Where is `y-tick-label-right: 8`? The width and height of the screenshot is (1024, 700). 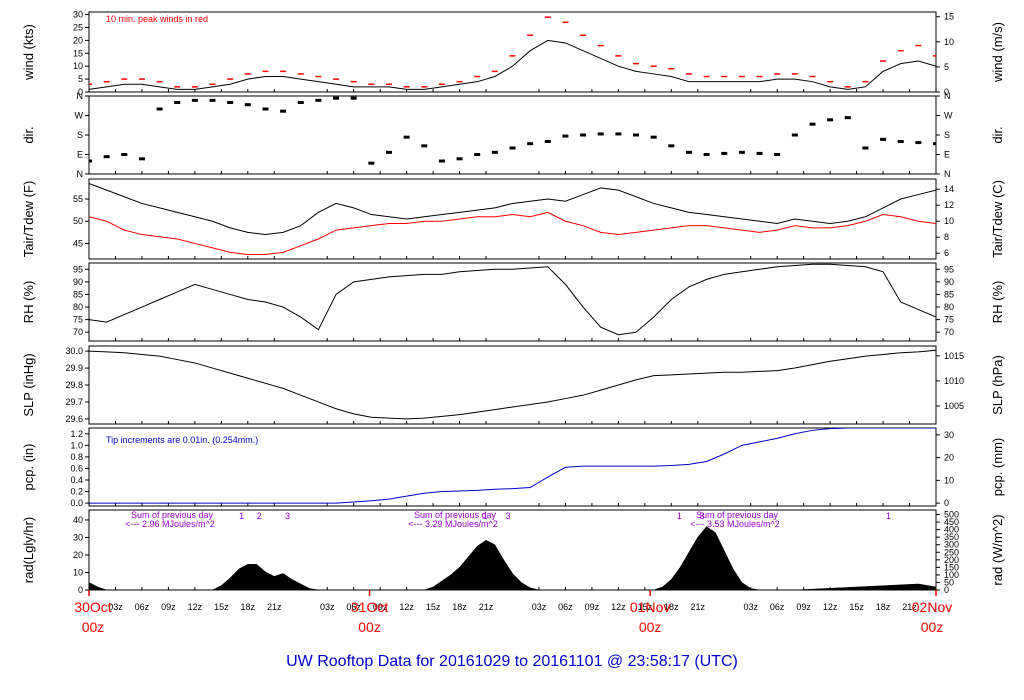 y-tick-label-right: 8 is located at coordinates (946, 237).